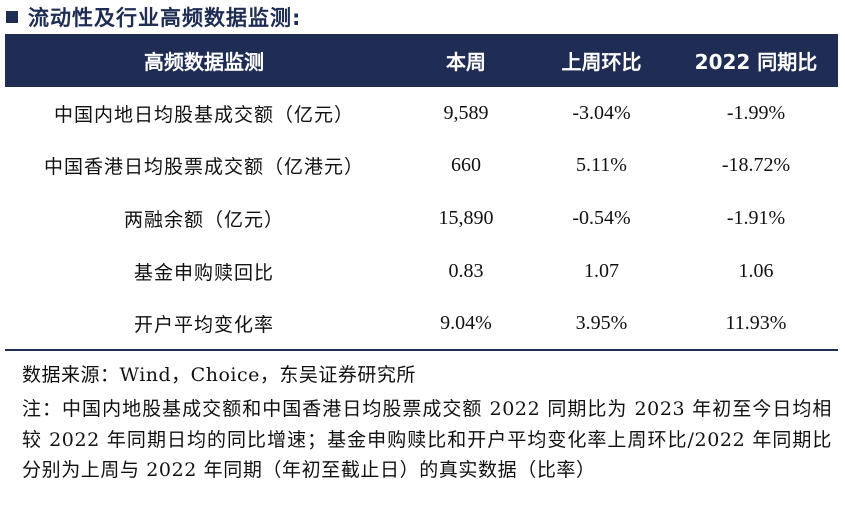 The height and width of the screenshot is (529, 845). Describe the element at coordinates (421, 113) in the screenshot. I see `table-row: 中国内地日均股基成交额（亿元） 9,589 -3.04% -1.99%` at that location.